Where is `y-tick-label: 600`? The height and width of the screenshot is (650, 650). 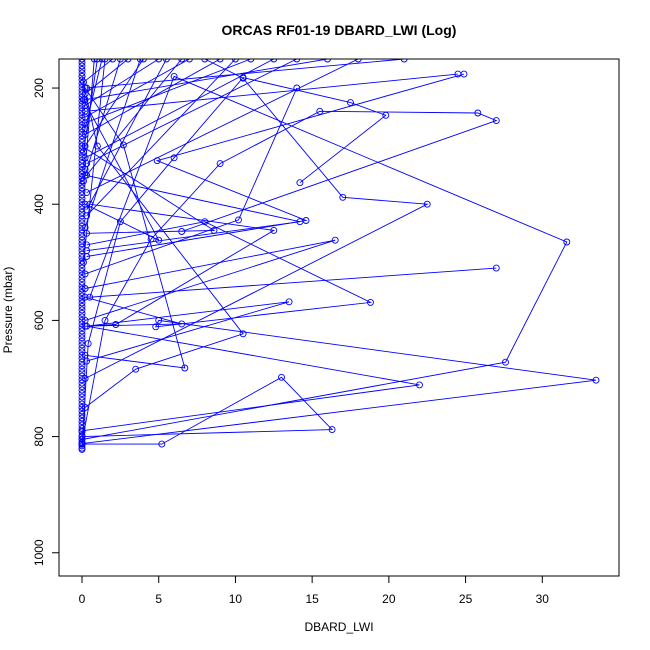
y-tick-label: 600 is located at coordinates (39, 320).